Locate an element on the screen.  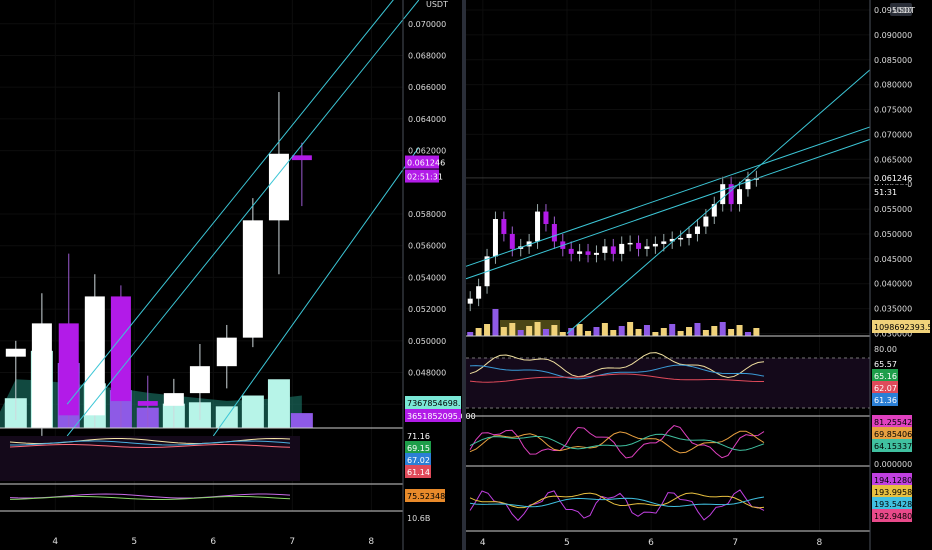
right-price-tick: 0.045000 is located at coordinates (893, 259).